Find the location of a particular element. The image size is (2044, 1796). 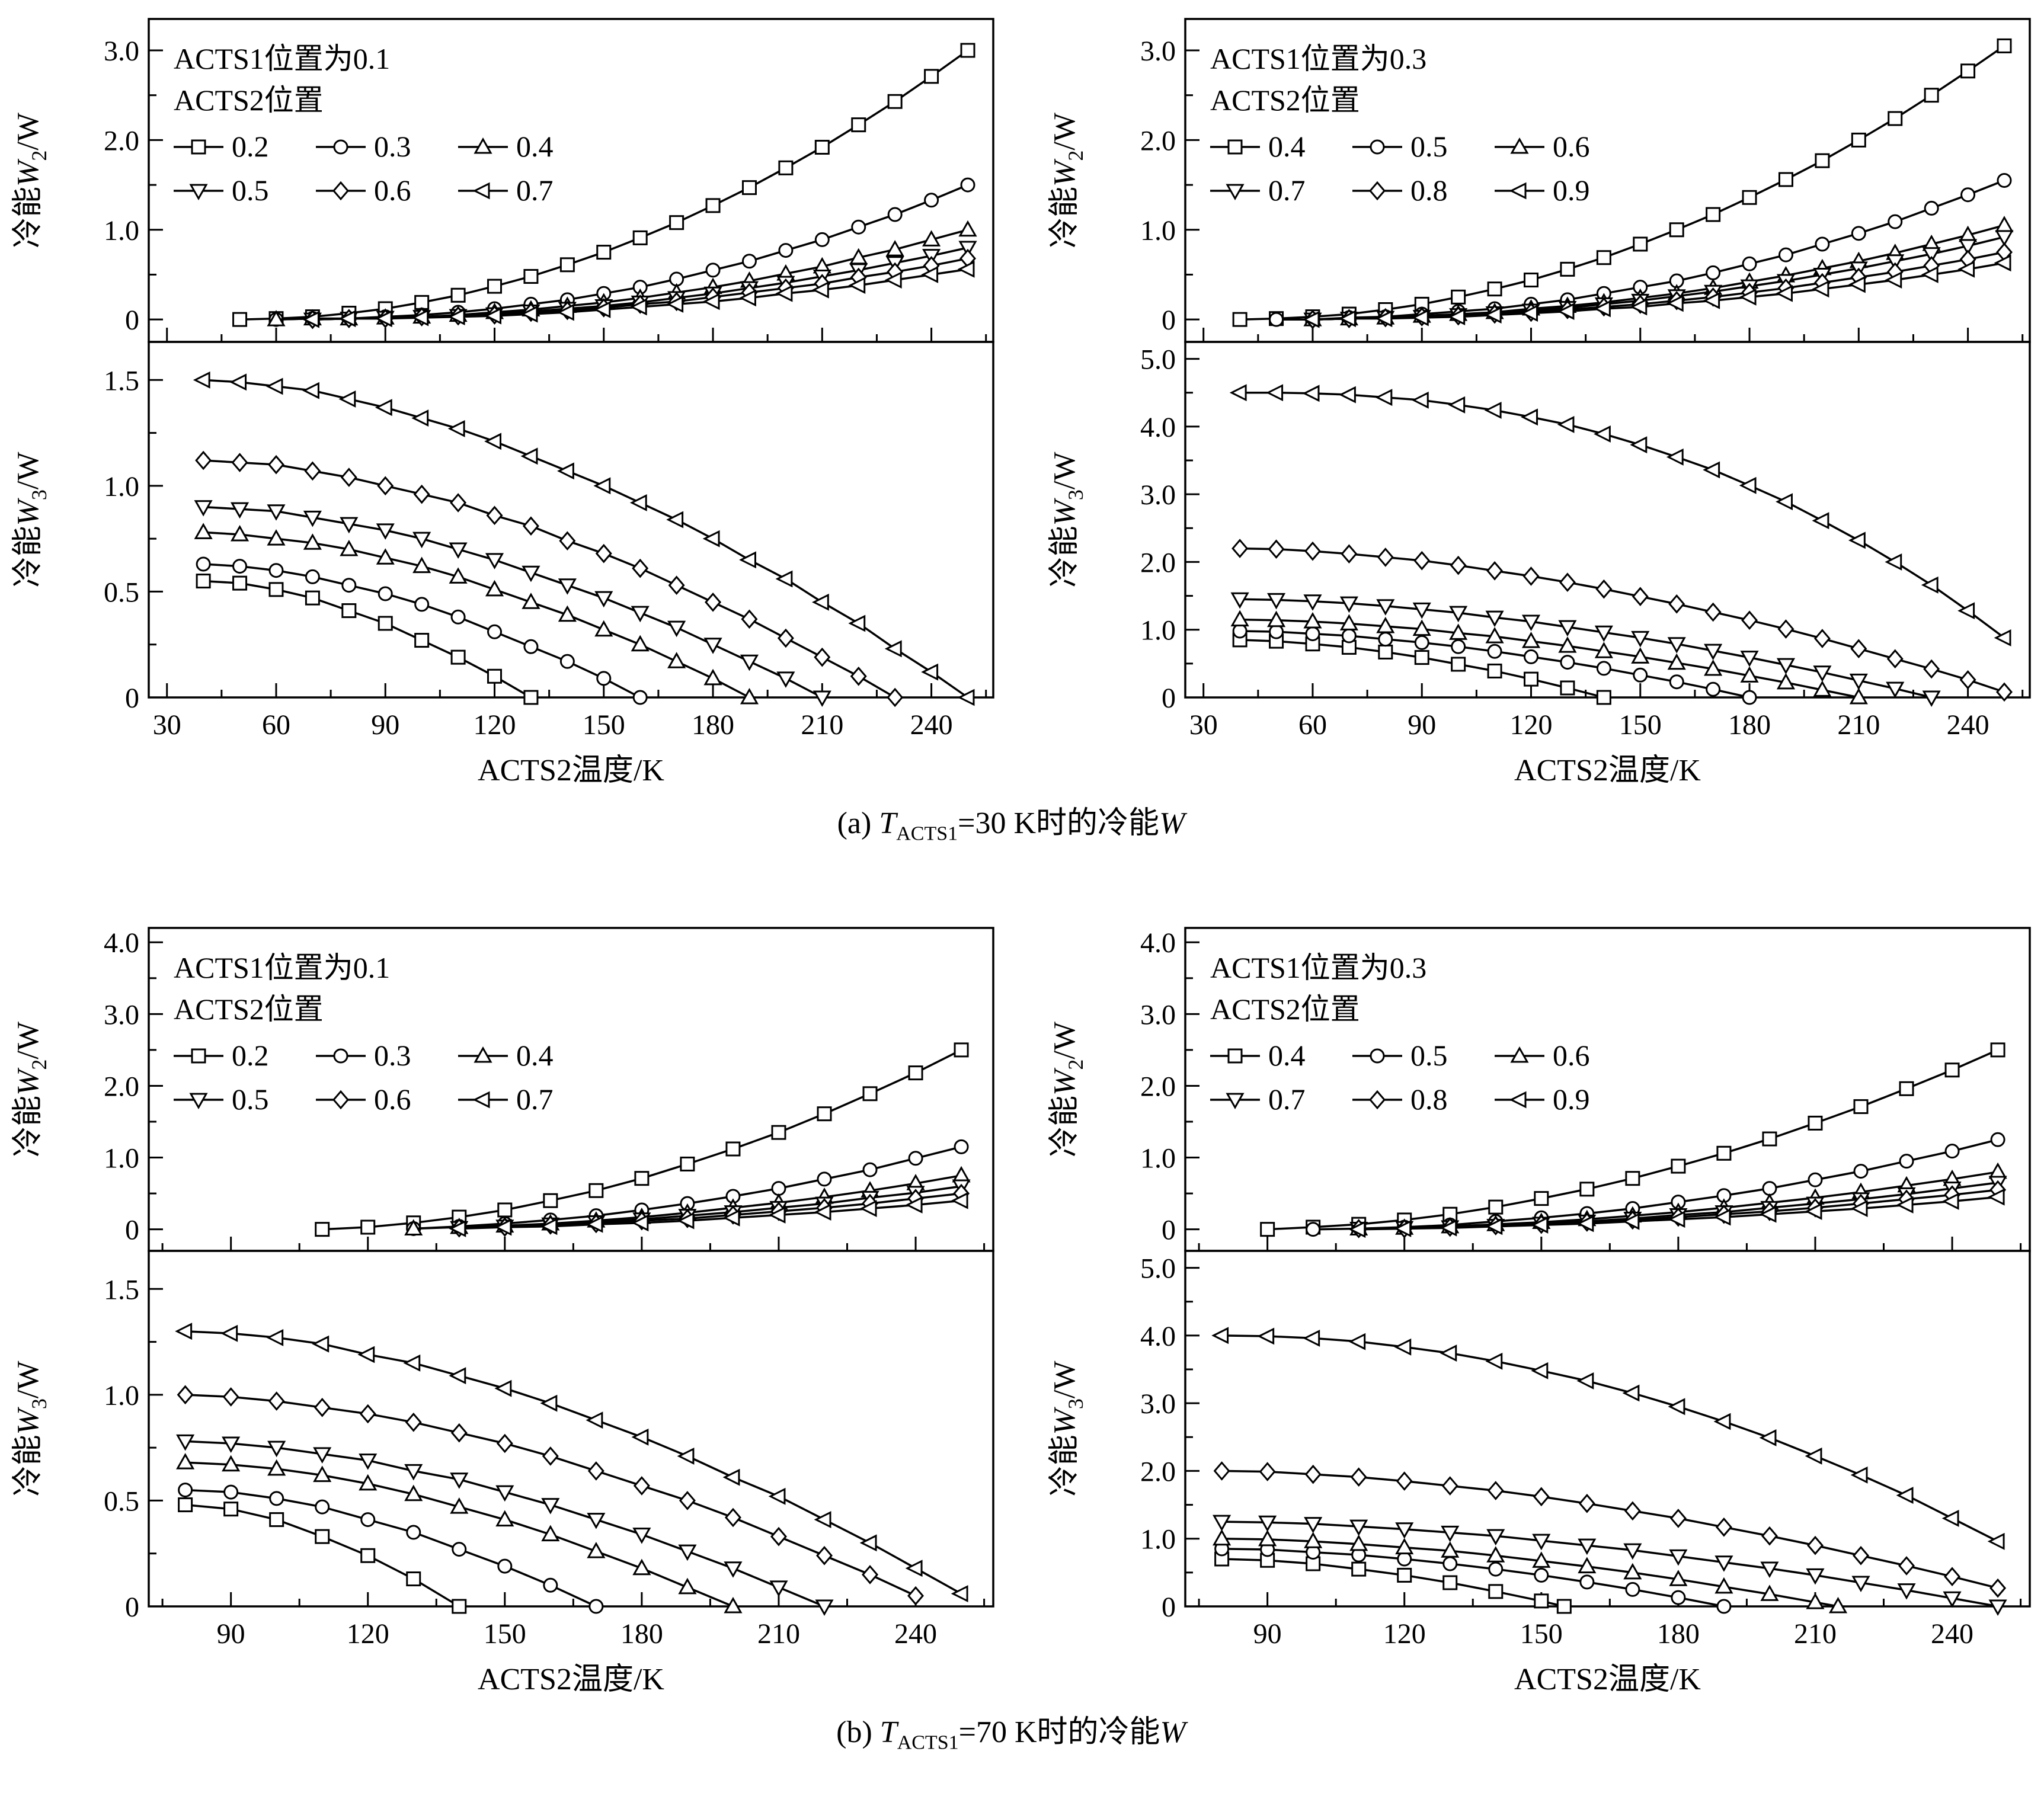

x-tick-label: 90 is located at coordinates (1422, 725).